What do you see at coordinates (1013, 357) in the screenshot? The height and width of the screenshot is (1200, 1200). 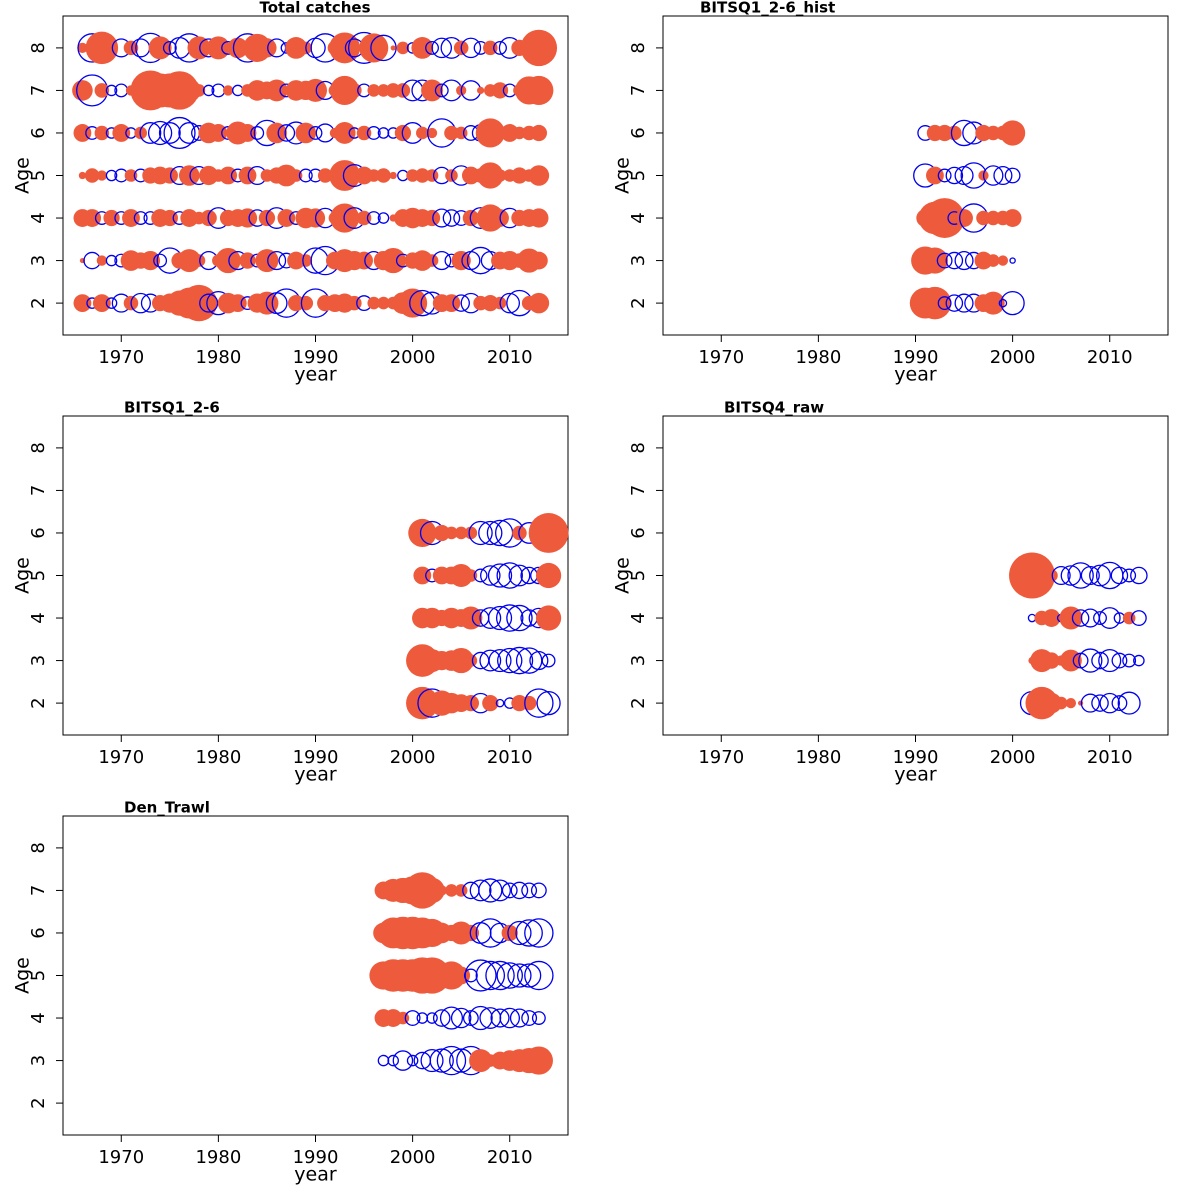 I see `x-tick-label: 2000` at bounding box center [1013, 357].